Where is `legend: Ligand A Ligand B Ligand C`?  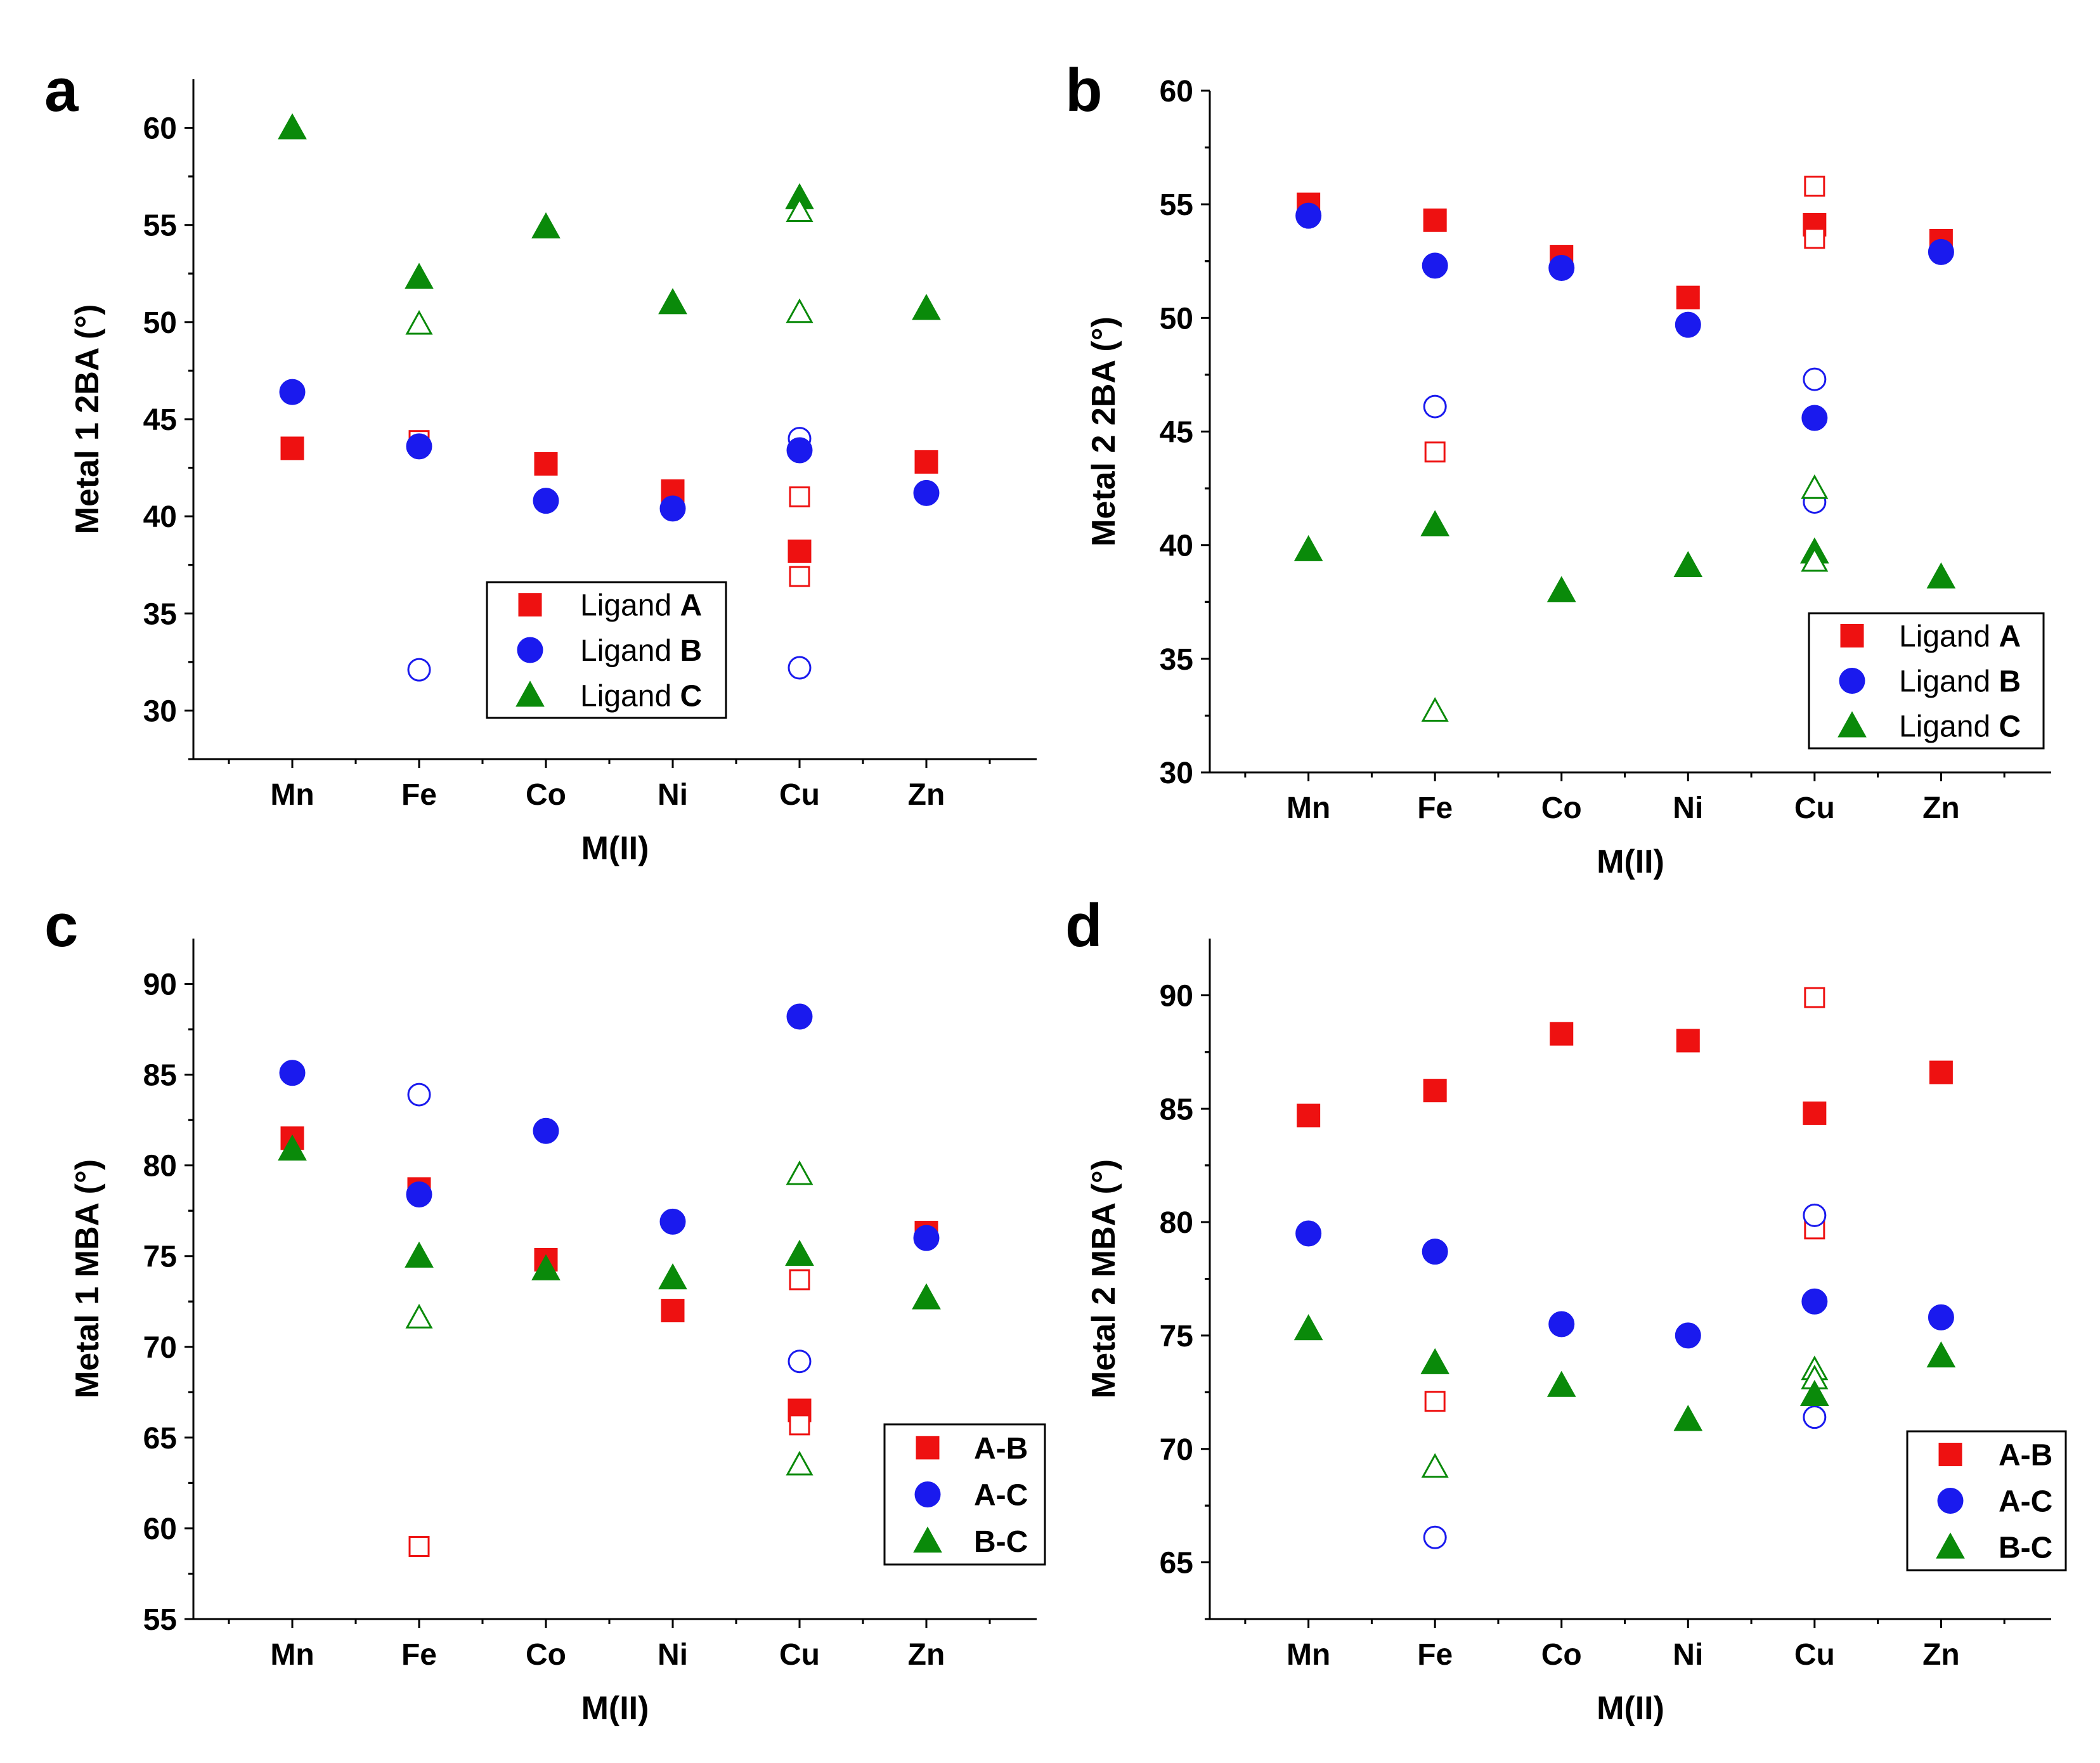
legend: Ligand A Ligand B Ligand C is located at coordinates (1926, 681).